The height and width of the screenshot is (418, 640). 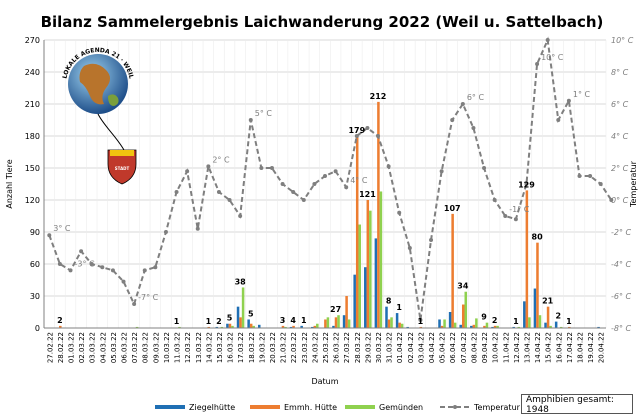 I want to click on x-tick-label: 28.02.22, so click(x=61, y=347).